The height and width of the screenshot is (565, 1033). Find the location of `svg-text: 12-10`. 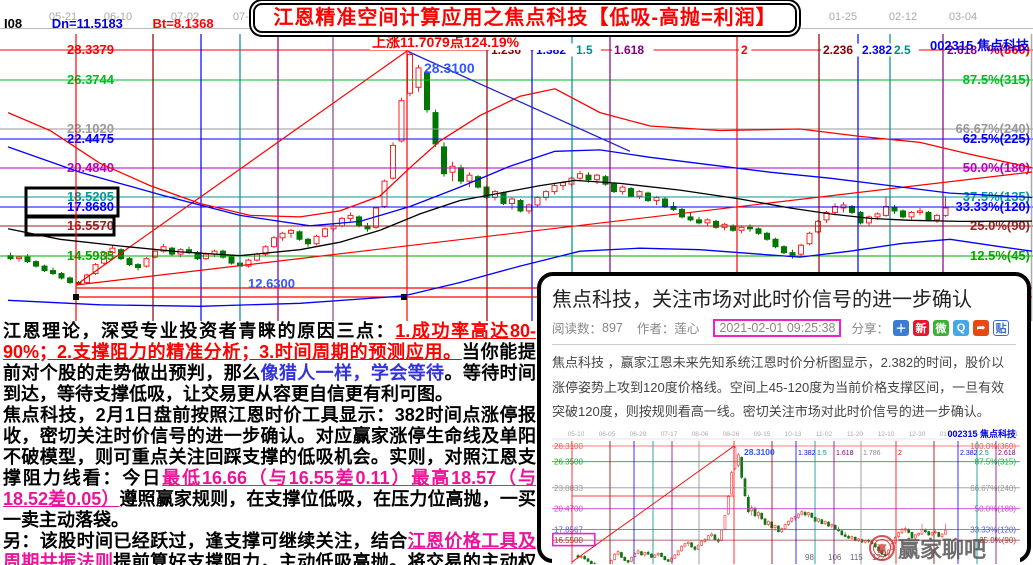

svg-text: 12-10 is located at coordinates (886, 434).